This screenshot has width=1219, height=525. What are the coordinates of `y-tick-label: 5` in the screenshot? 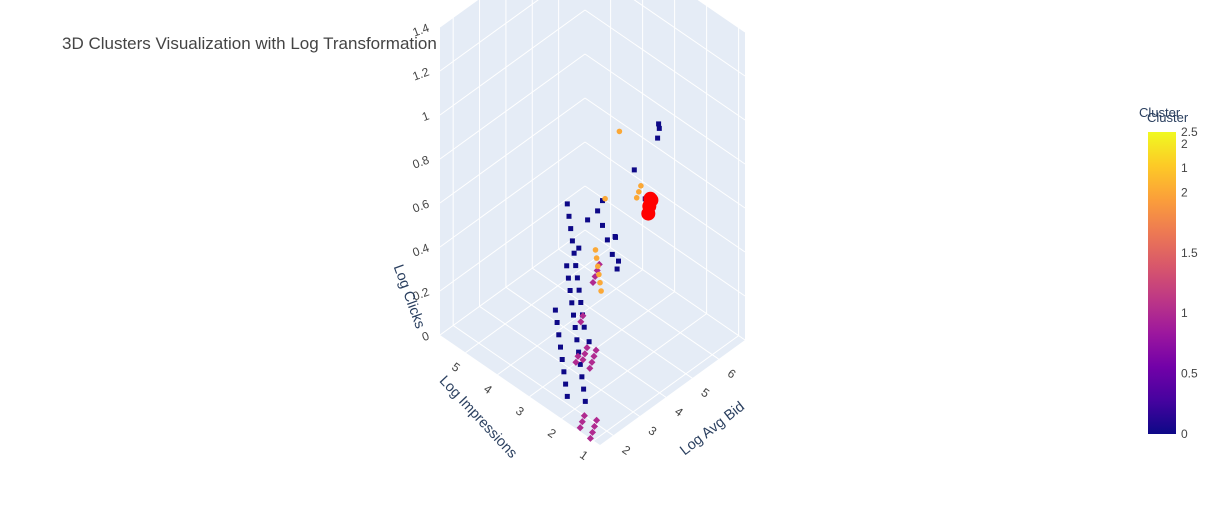 It's located at (456, 367).